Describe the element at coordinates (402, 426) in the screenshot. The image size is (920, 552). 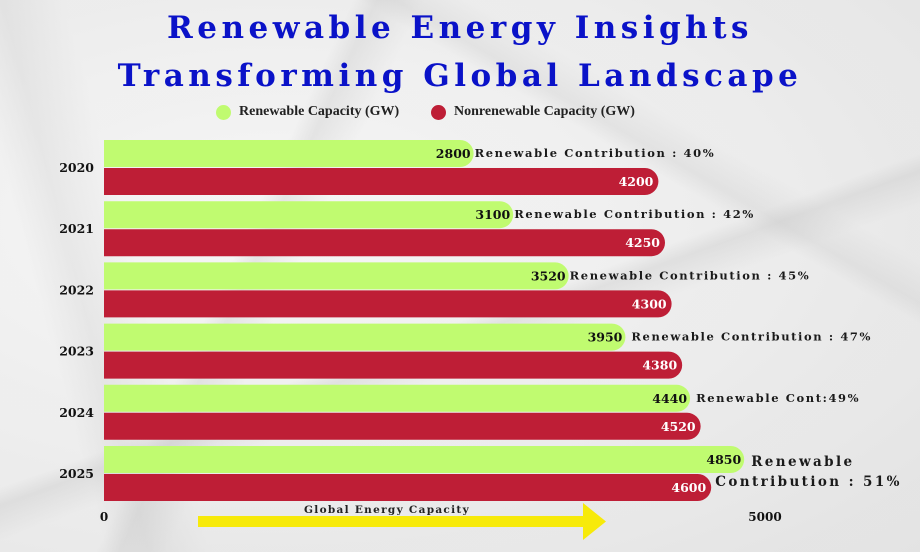
I see `bar-nonrenewable-2024` at that location.